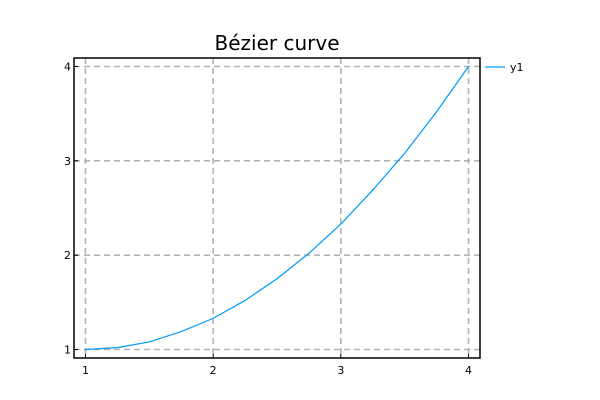 The height and width of the screenshot is (400, 600). What do you see at coordinates (85, 370) in the screenshot?
I see `x-tick-label: 1` at bounding box center [85, 370].